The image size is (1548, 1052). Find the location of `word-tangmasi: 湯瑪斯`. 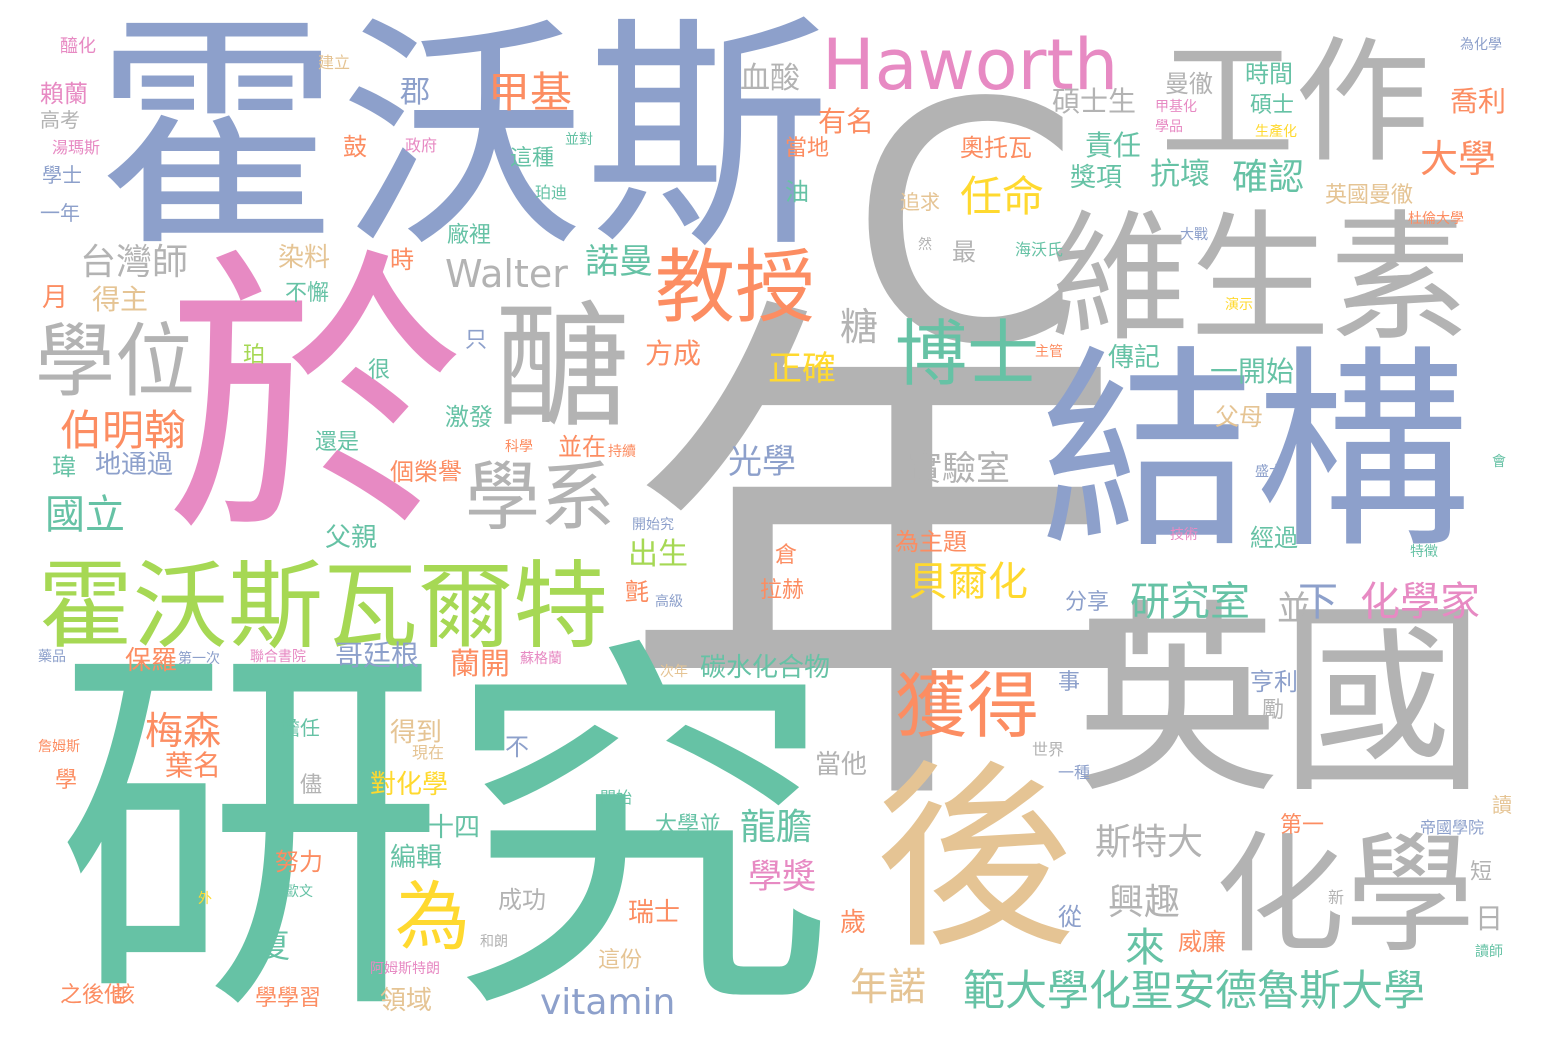

word-tangmasi: 湯瑪斯 is located at coordinates (76, 147).